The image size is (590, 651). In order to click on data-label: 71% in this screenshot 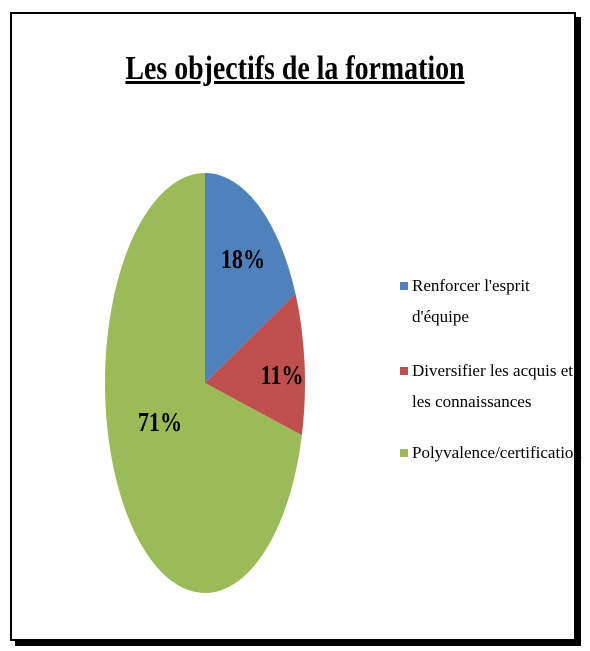, I will do `click(160, 423)`.